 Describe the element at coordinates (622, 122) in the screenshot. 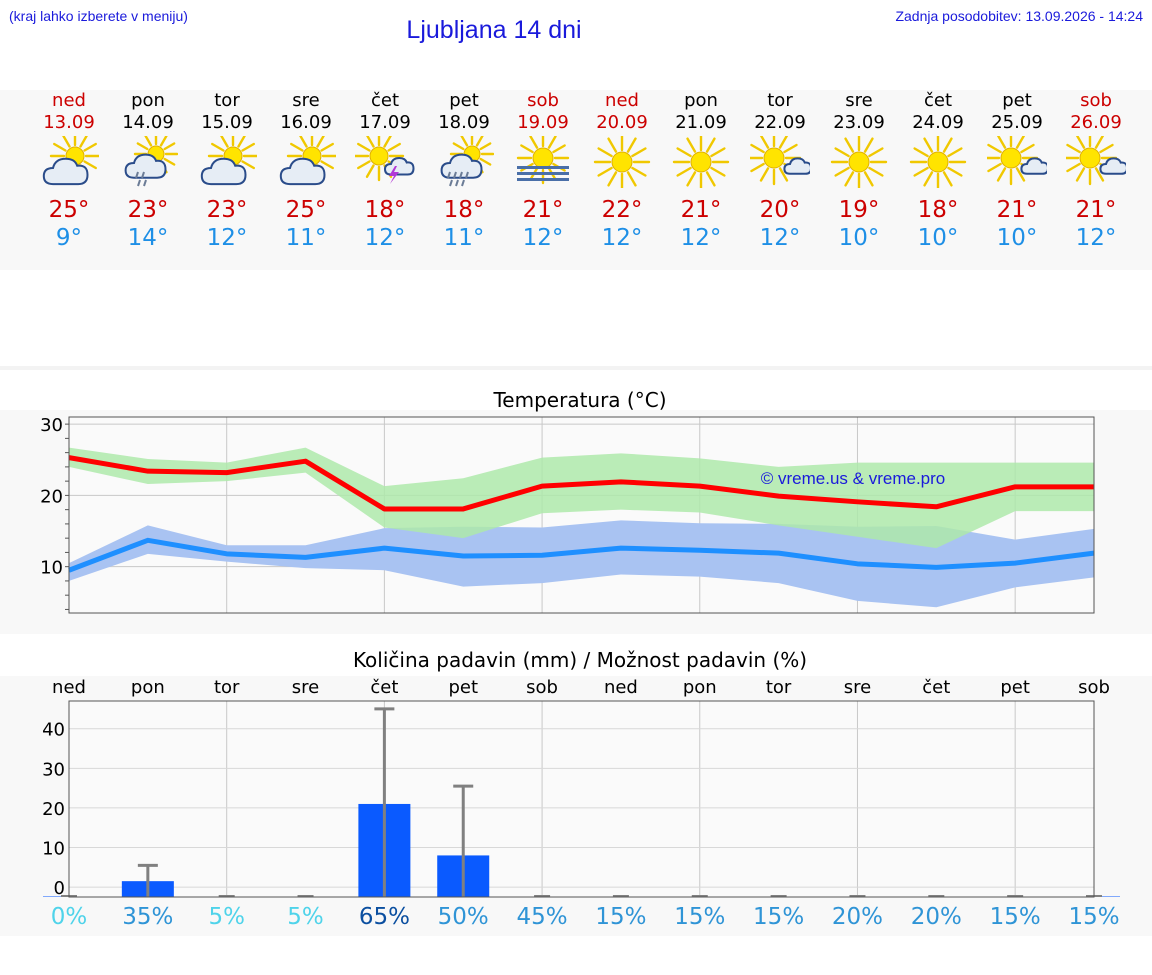

I see `day-date: 20.09` at that location.